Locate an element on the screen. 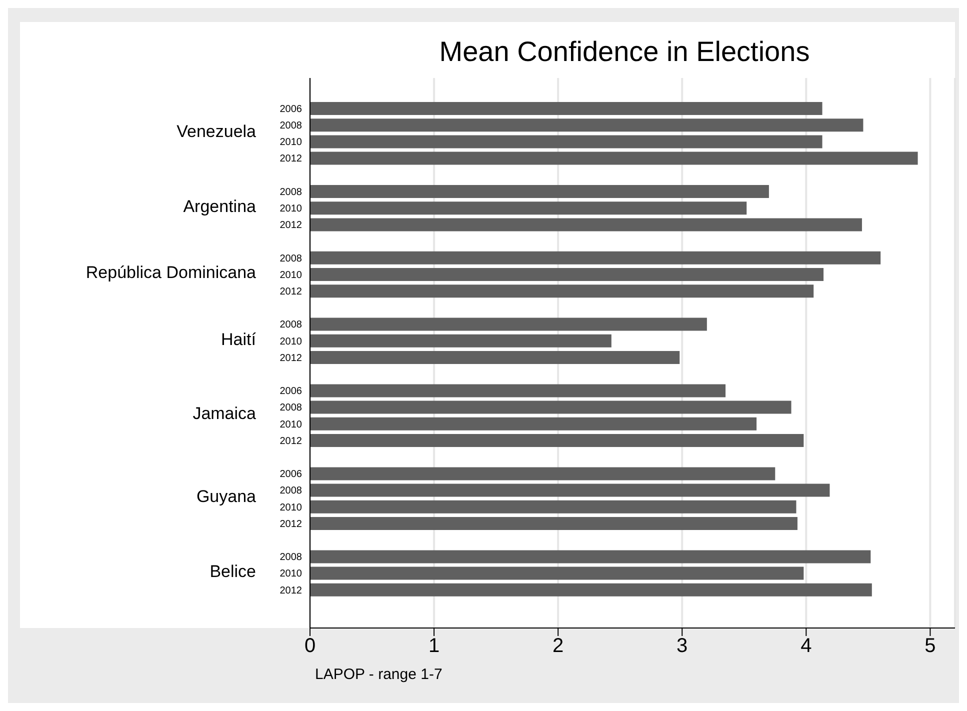 This screenshot has height=711, width=967. x-tick-label: 1 is located at coordinates (434, 646).